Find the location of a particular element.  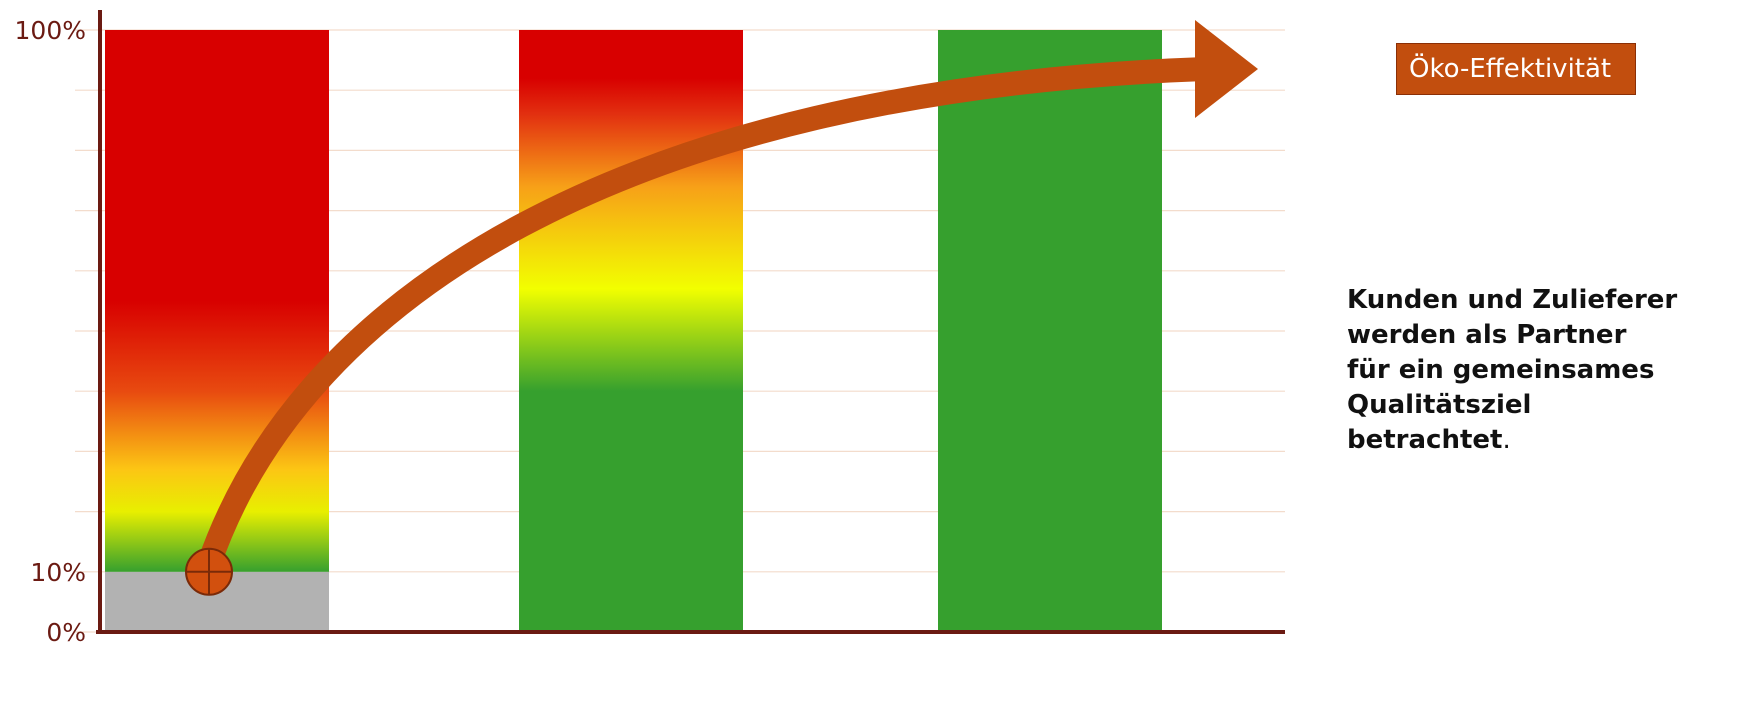

annotation-line-5: betrachtet is located at coordinates (1425, 440).